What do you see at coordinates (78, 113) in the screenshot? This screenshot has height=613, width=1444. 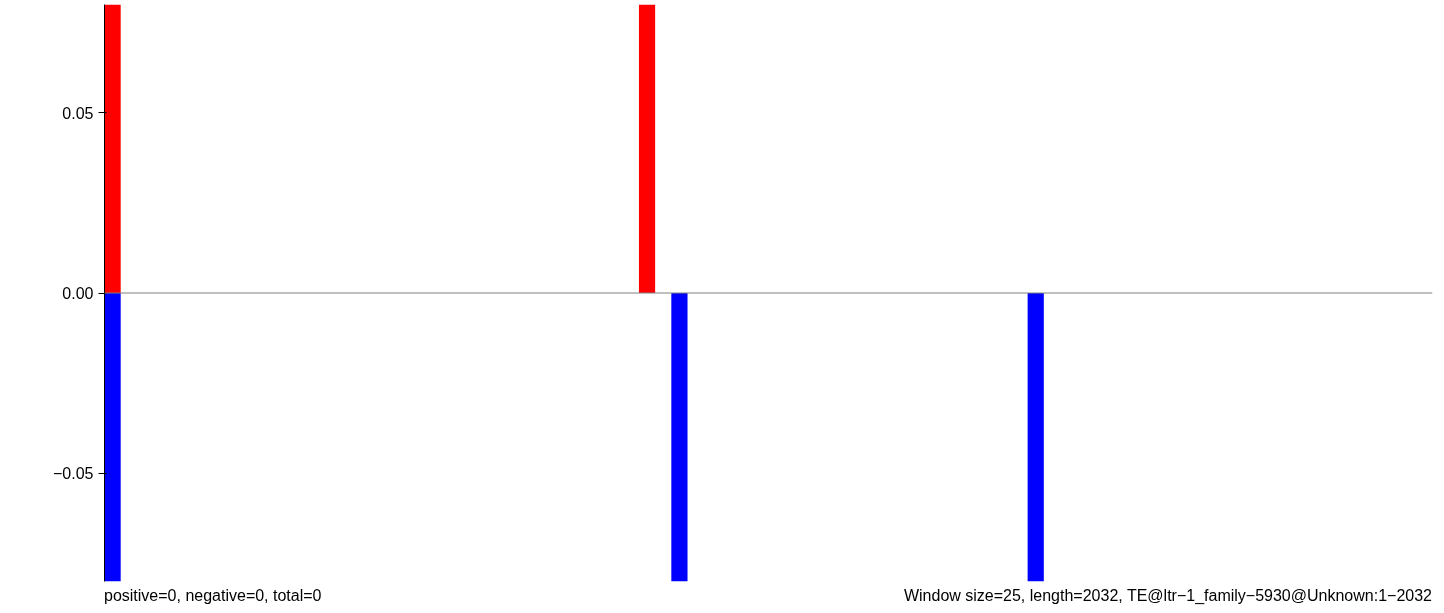 I see `y-tick-label: 0.05` at bounding box center [78, 113].